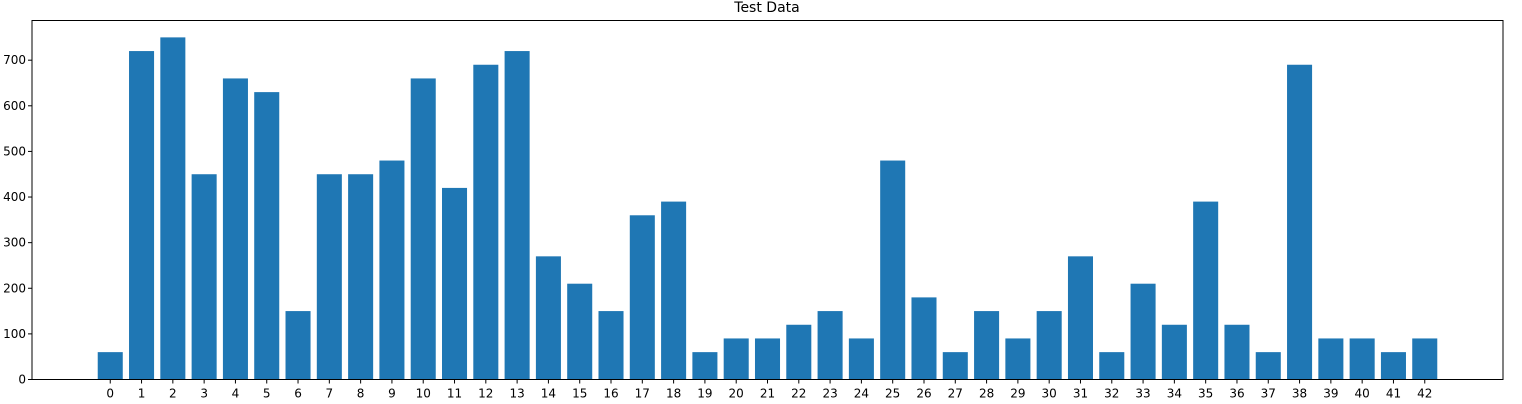 The height and width of the screenshot is (404, 1522). Describe the element at coordinates (267, 394) in the screenshot. I see `x-tick-label: 5` at that location.